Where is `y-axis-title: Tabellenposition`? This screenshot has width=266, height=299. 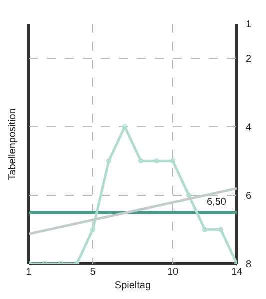
y-axis-title: Tabellenposition is located at coordinates (12, 144).